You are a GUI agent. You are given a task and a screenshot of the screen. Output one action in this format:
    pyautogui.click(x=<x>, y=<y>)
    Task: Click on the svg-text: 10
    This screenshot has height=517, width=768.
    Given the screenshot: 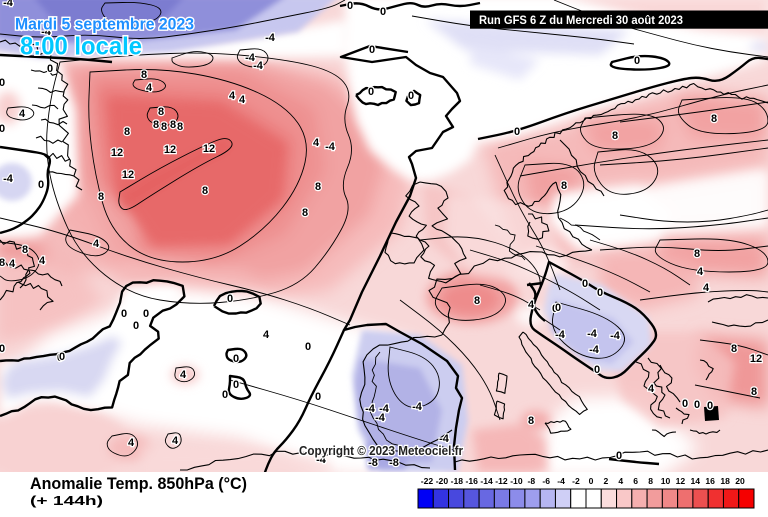 What is the action you would take?
    pyautogui.click(x=666, y=481)
    